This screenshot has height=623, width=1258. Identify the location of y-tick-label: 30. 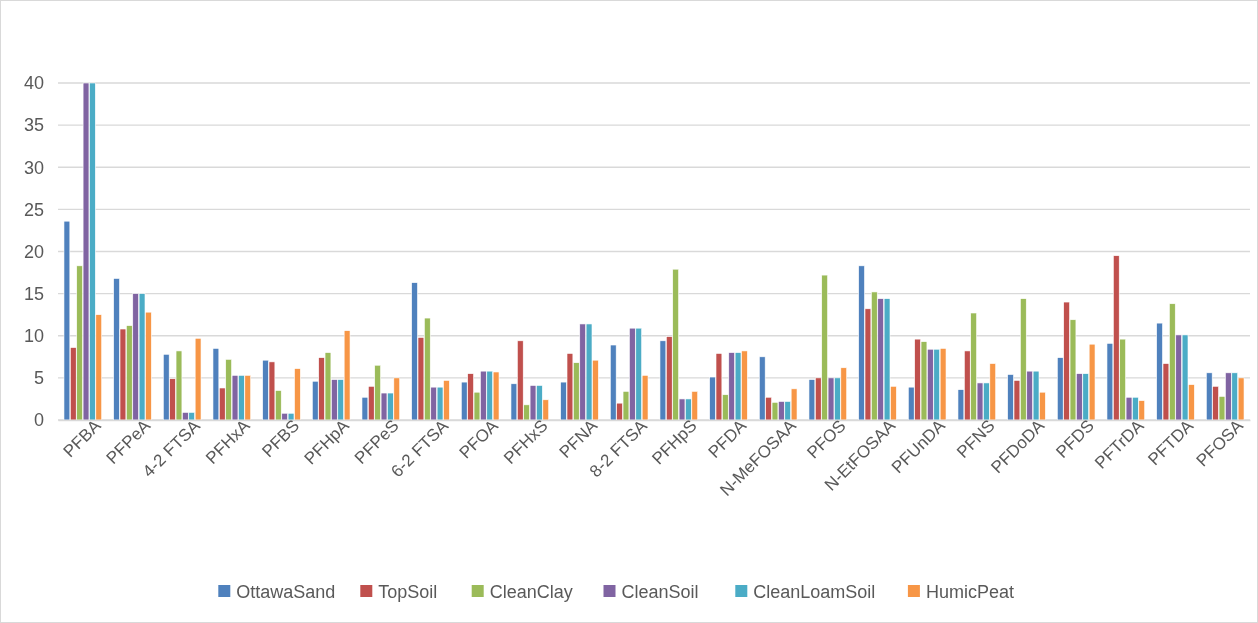
(33, 167).